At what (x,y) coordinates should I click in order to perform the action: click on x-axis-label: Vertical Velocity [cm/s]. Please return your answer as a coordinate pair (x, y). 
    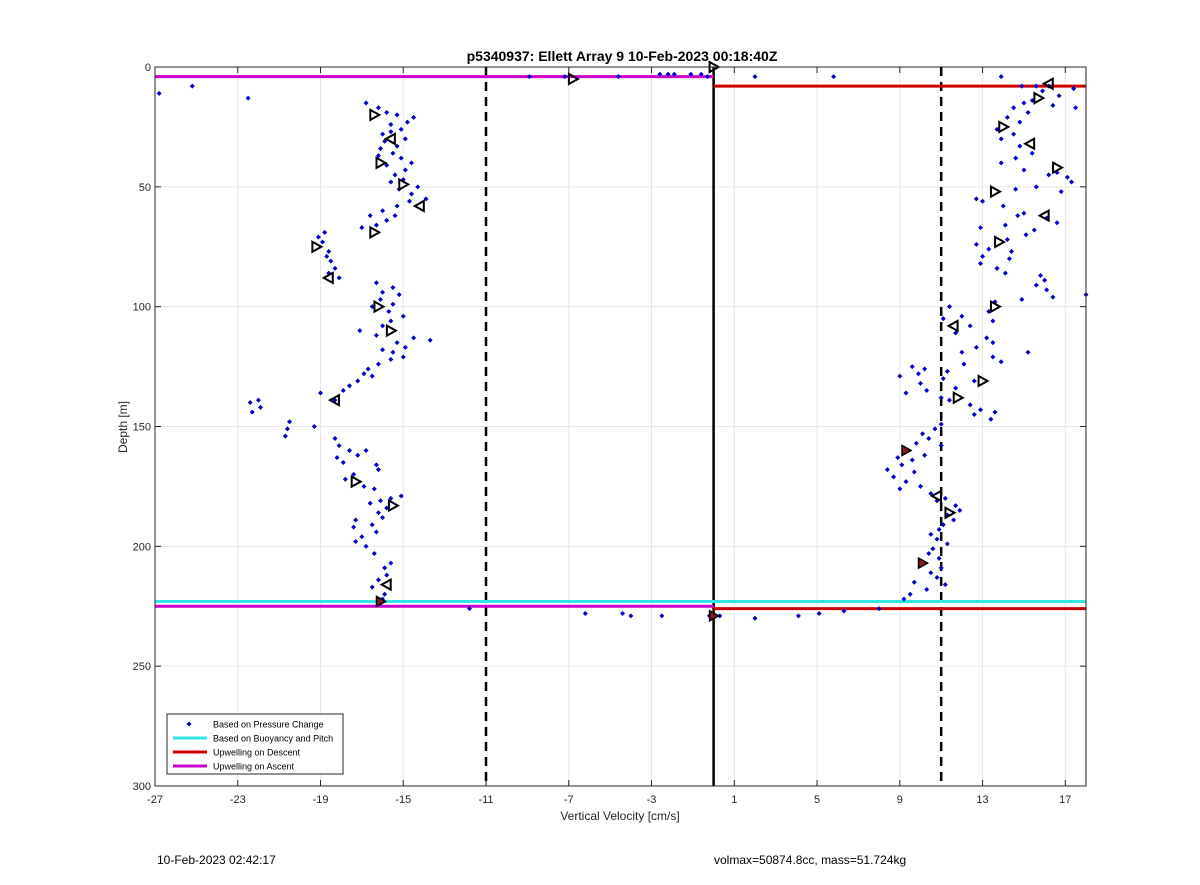
    Looking at the image, I should click on (619, 816).